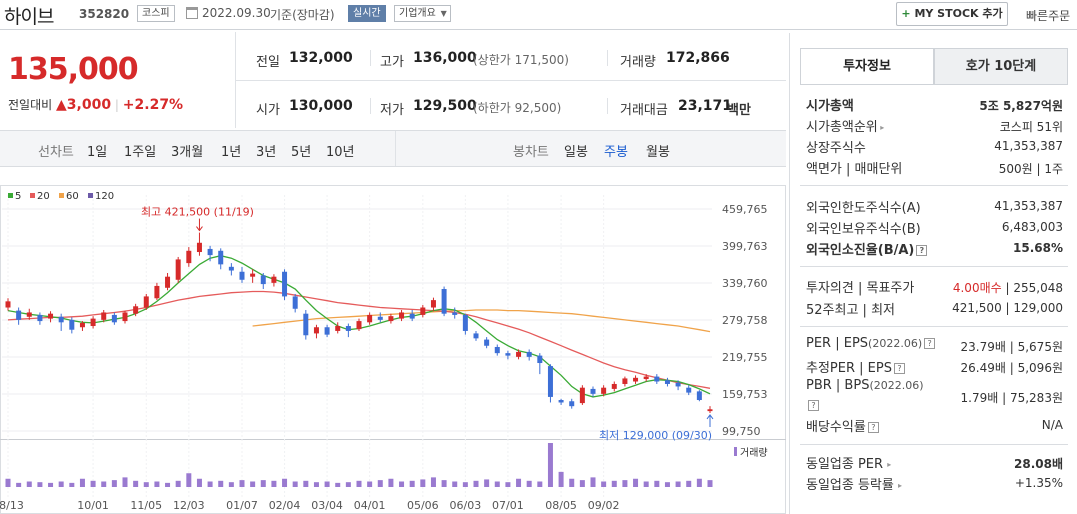 Image resolution: width=1077 pixels, height=514 pixels. I want to click on my-stock-add-button: + MY STOCK 추가, so click(952, 14).